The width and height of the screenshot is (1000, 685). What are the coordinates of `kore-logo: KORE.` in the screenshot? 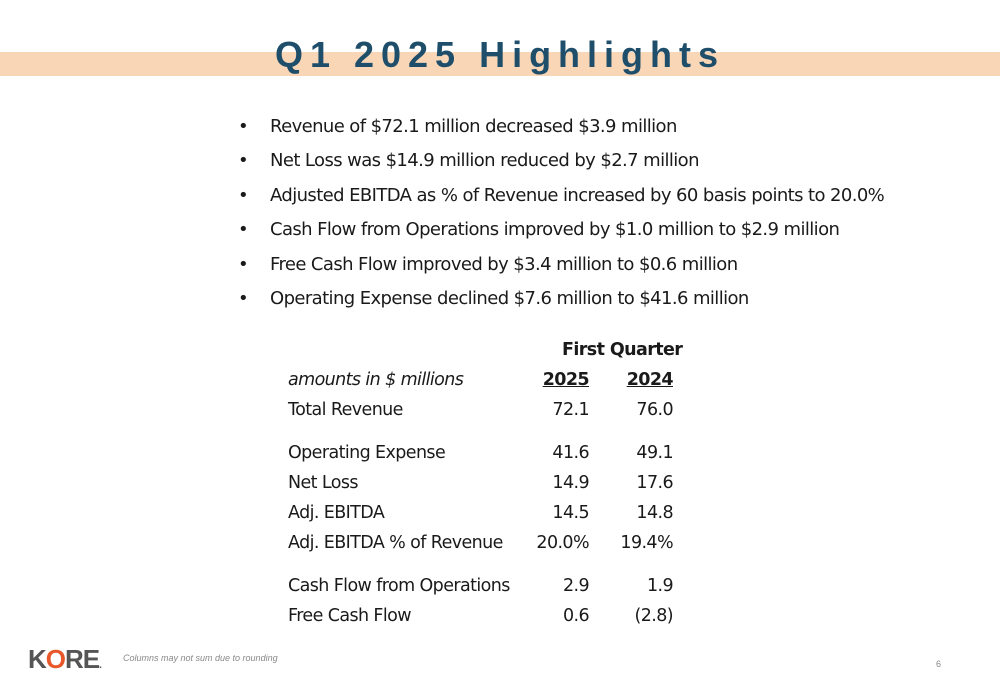 It's located at (65, 659).